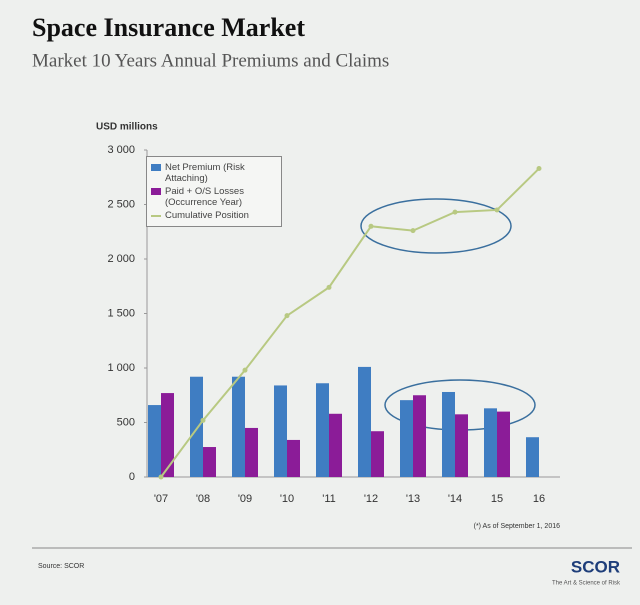 The height and width of the screenshot is (605, 640). What do you see at coordinates (161, 499) in the screenshot?
I see `x-tick-label: '07` at bounding box center [161, 499].